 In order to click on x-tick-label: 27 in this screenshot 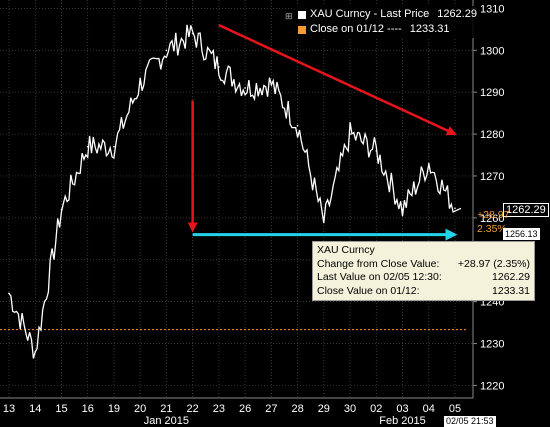, I will do `click(271, 409)`.